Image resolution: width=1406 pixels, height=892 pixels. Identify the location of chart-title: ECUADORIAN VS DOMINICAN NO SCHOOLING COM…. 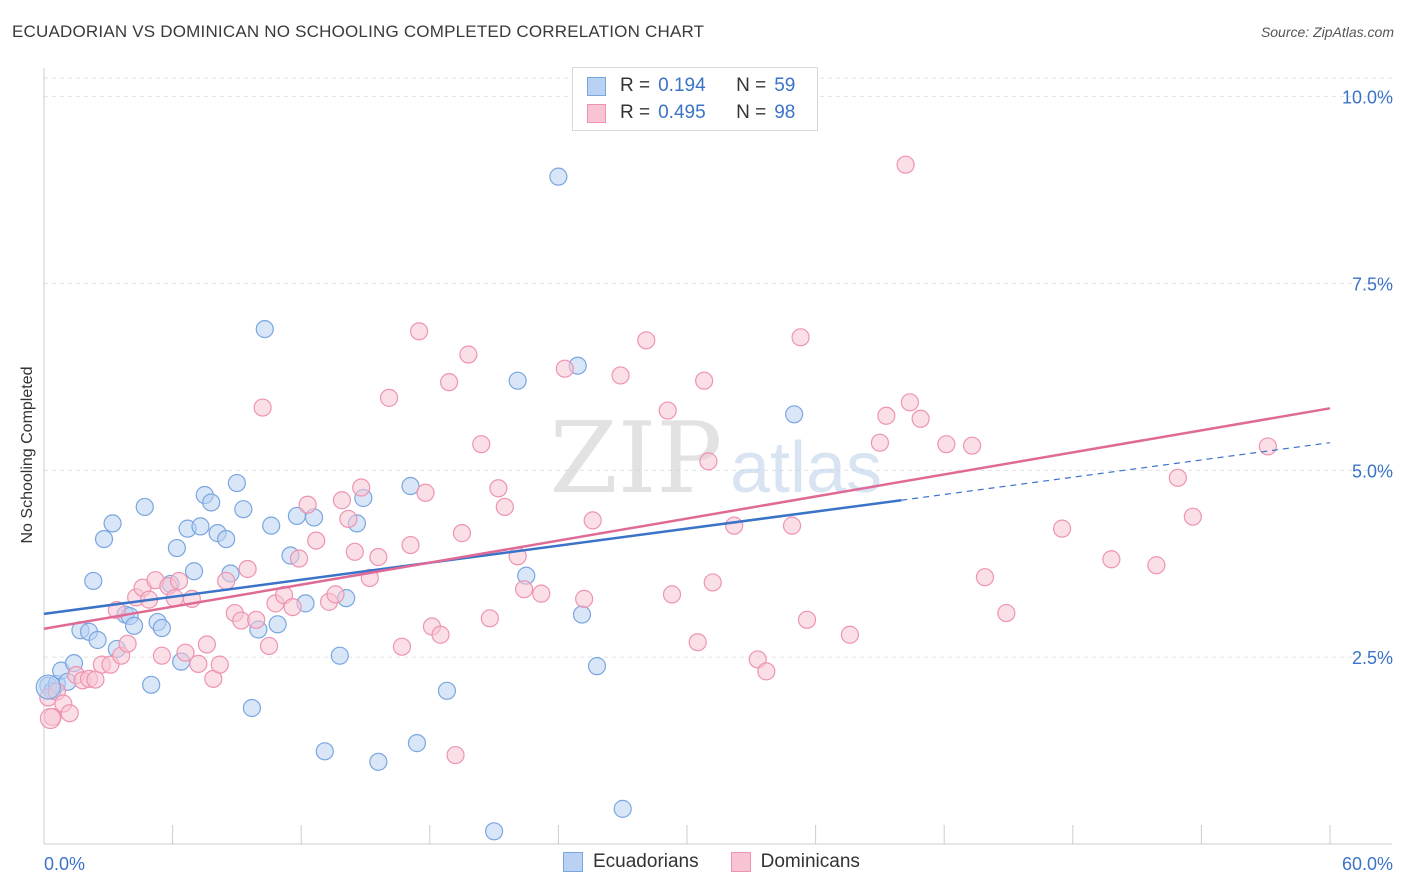
(358, 31).